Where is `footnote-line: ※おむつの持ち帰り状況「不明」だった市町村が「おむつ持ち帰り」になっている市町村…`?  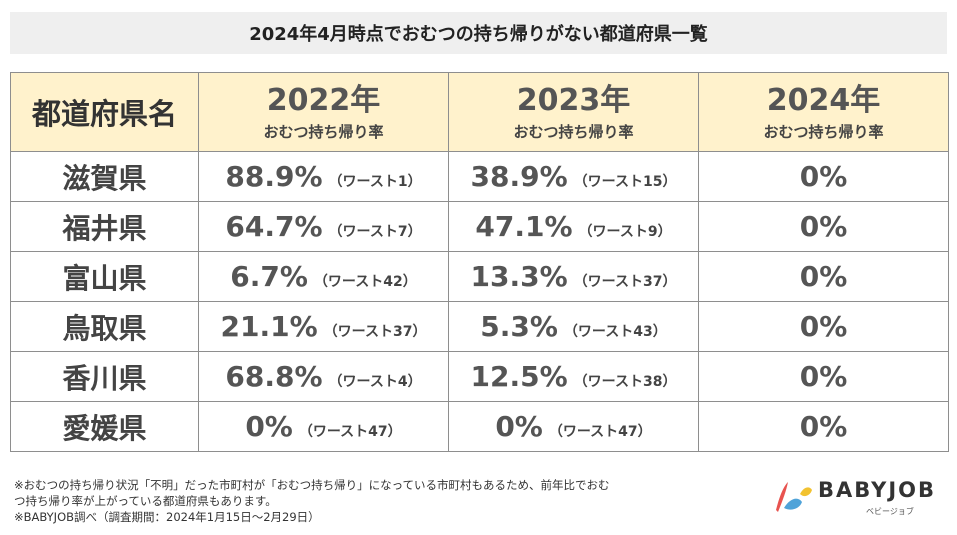
footnote-line: ※おむつの持ち帰り状況「不明」だった市町村が「おむつ持ち帰り」になっている市町村… is located at coordinates (312, 485).